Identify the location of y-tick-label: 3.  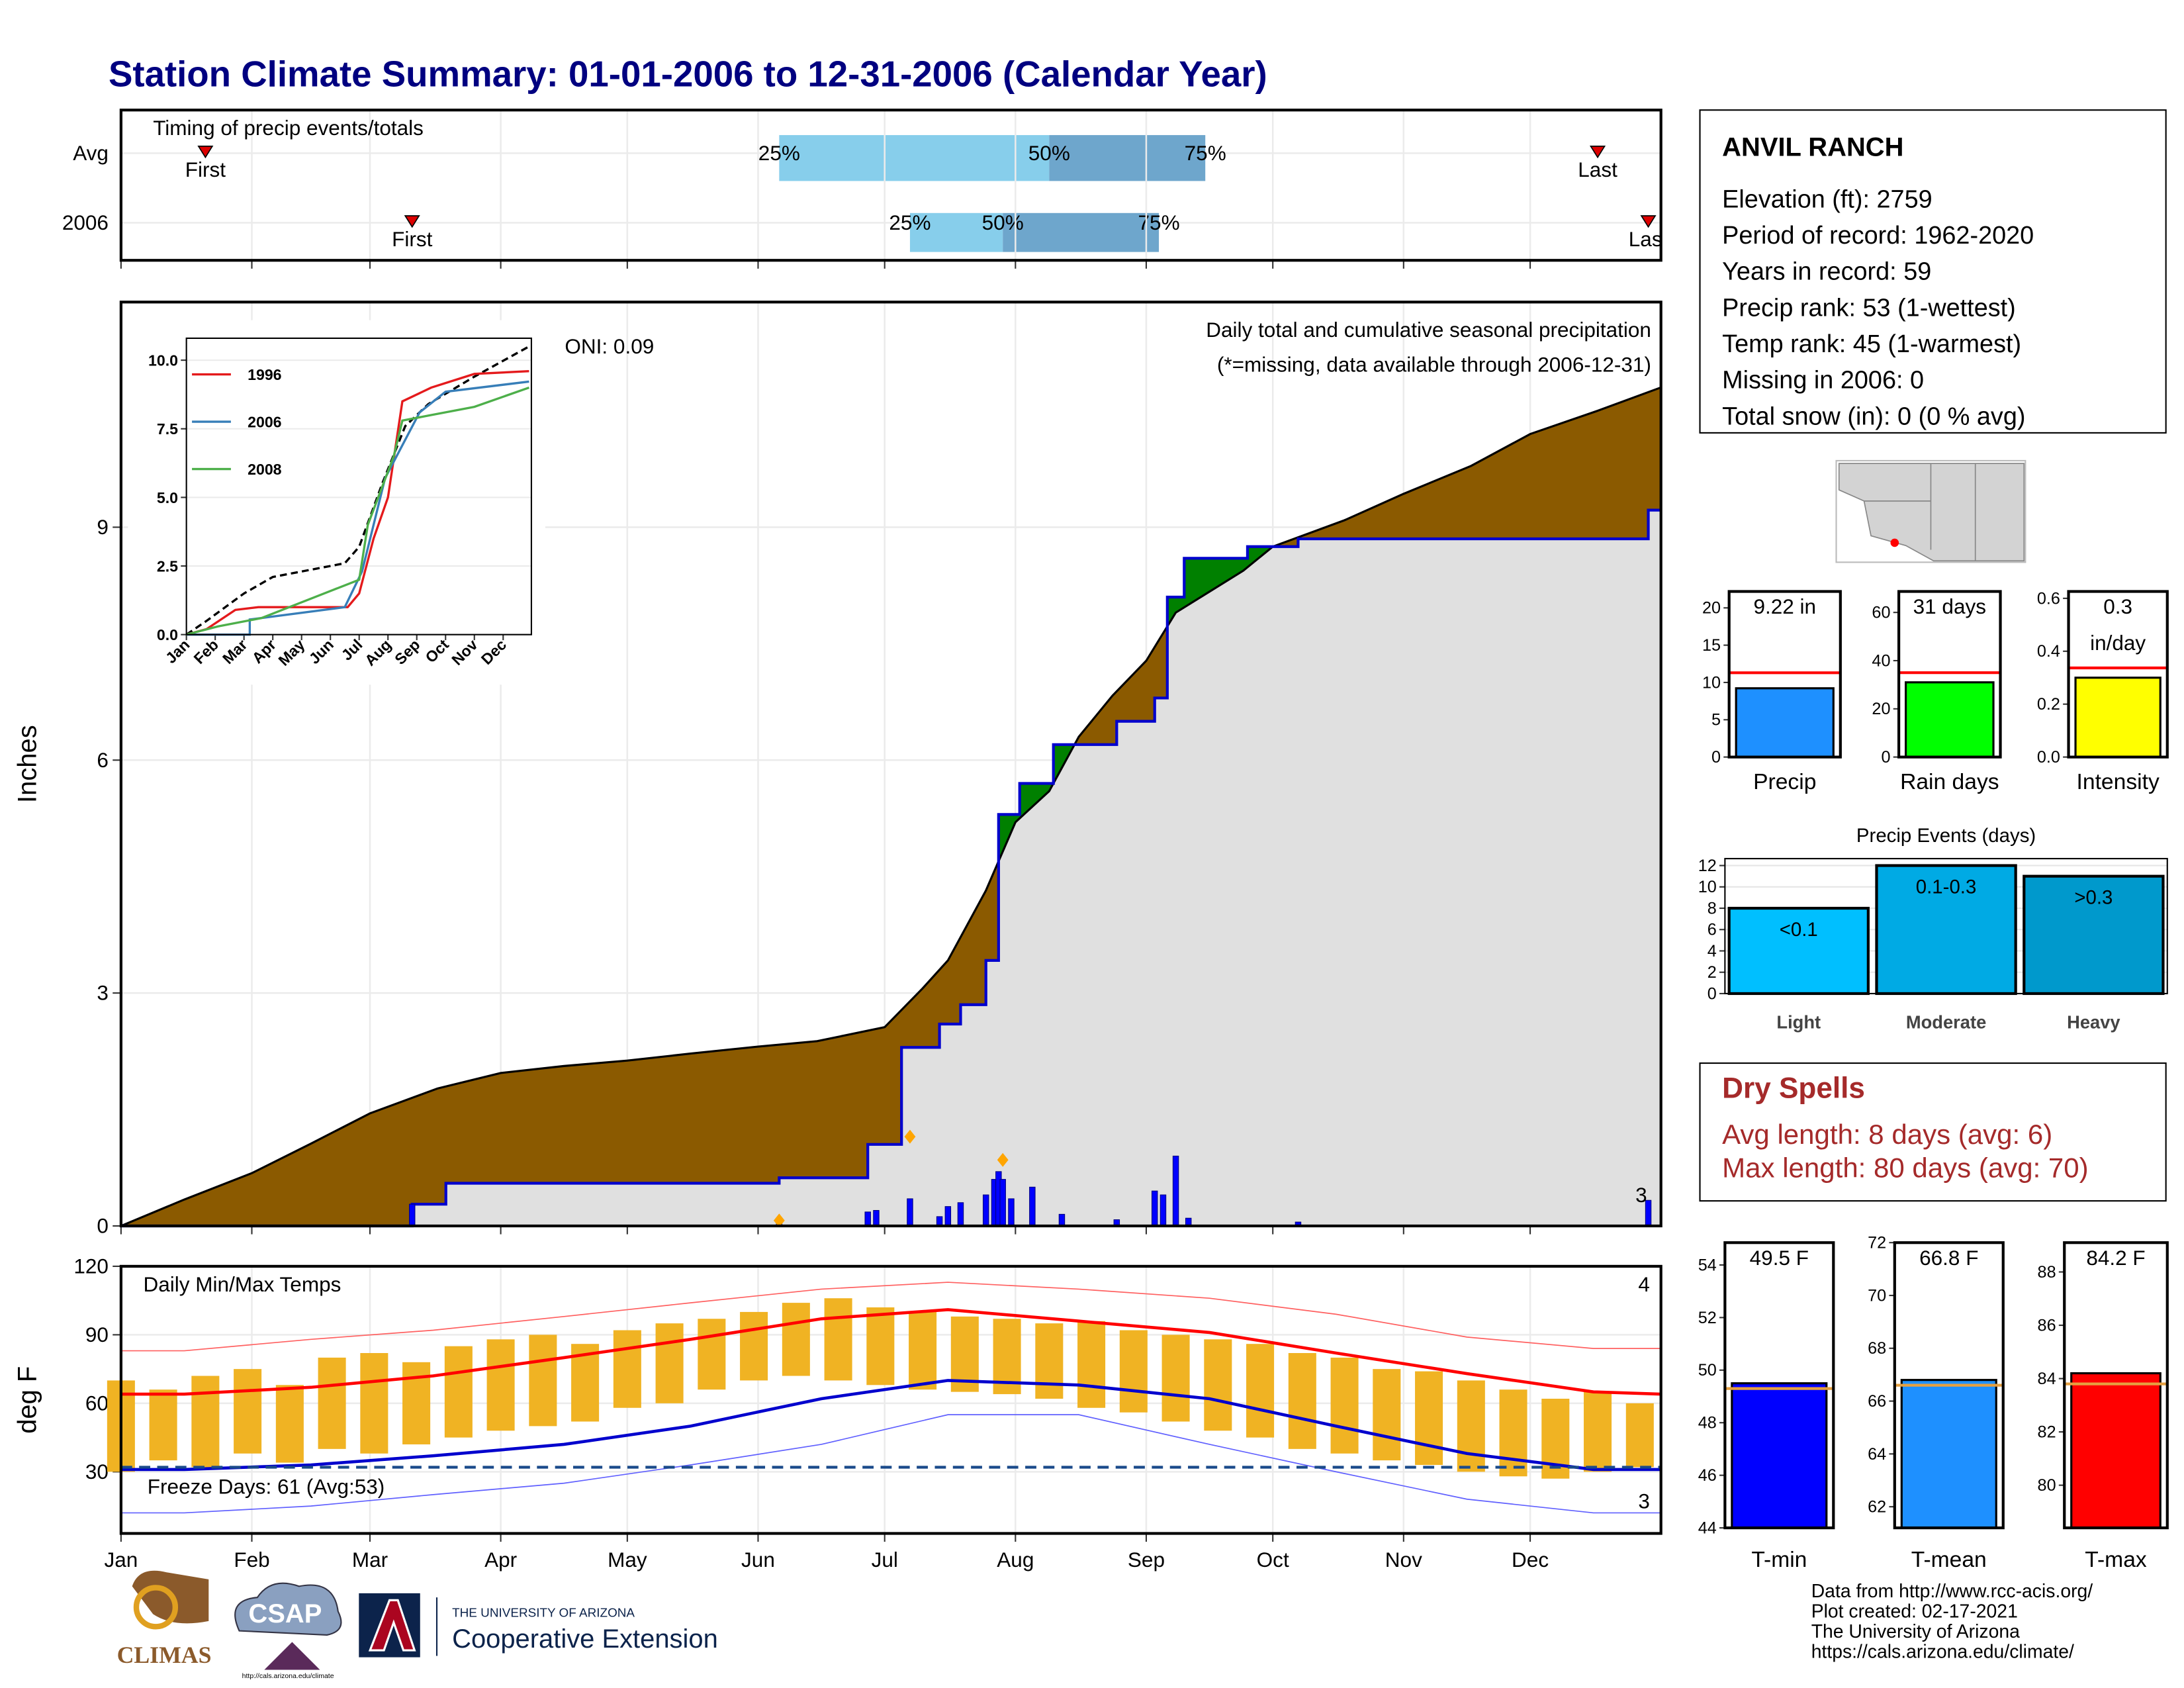
(103, 993).